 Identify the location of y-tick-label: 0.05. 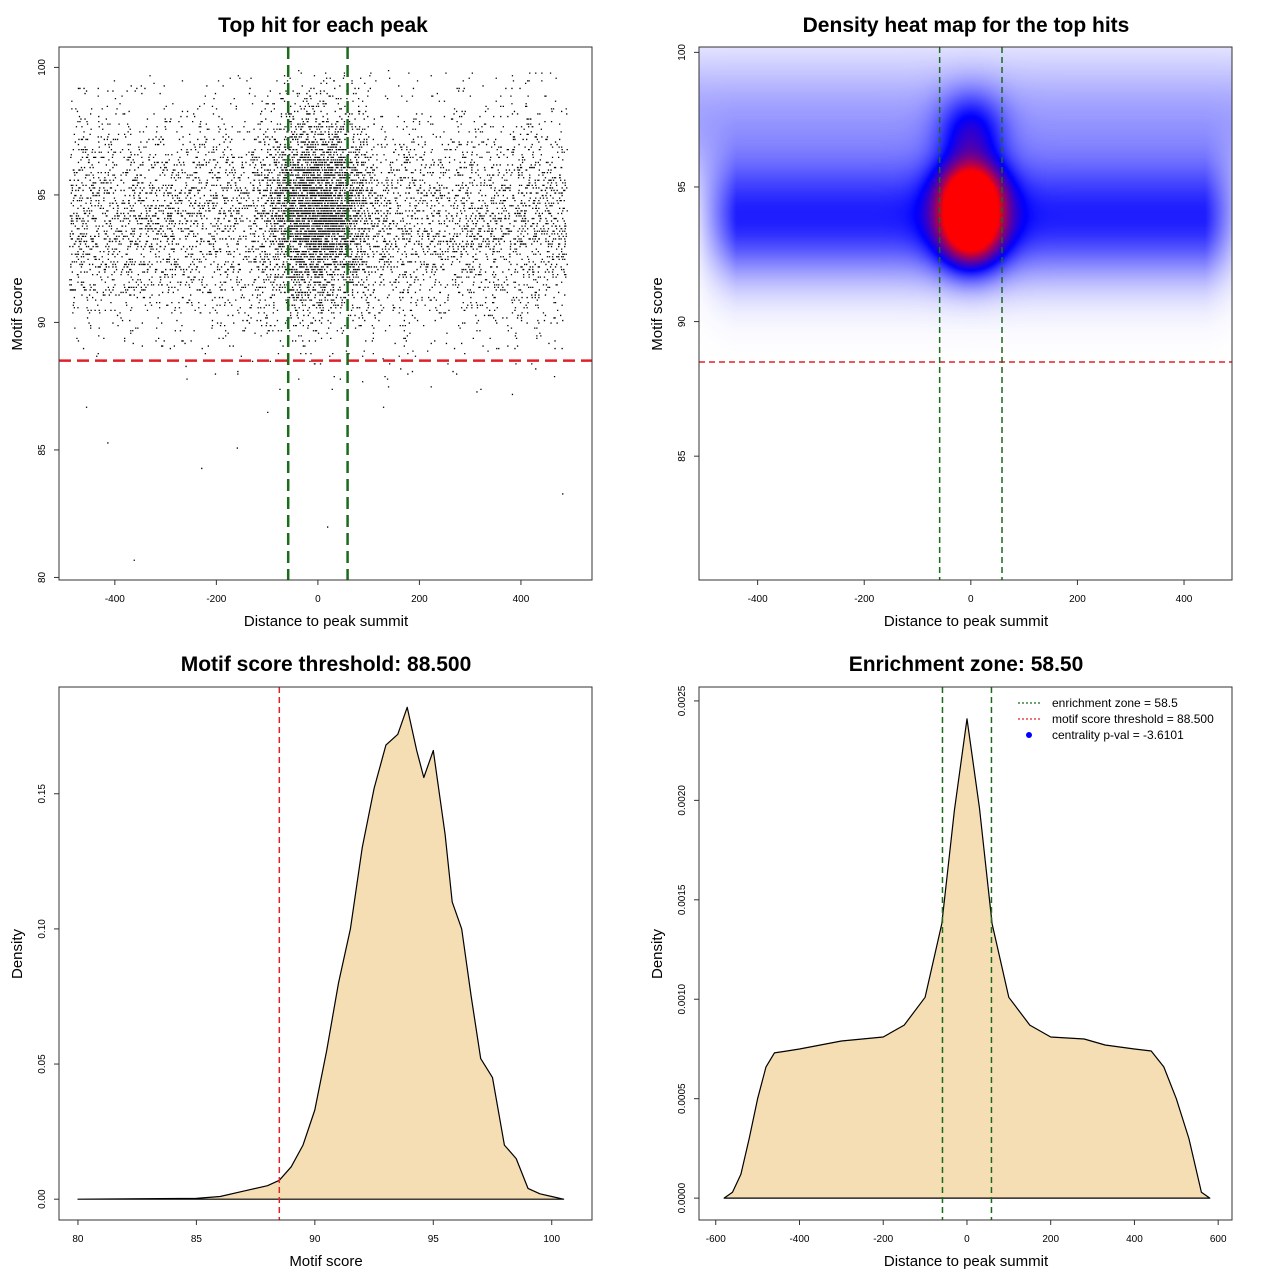
(42, 1064).